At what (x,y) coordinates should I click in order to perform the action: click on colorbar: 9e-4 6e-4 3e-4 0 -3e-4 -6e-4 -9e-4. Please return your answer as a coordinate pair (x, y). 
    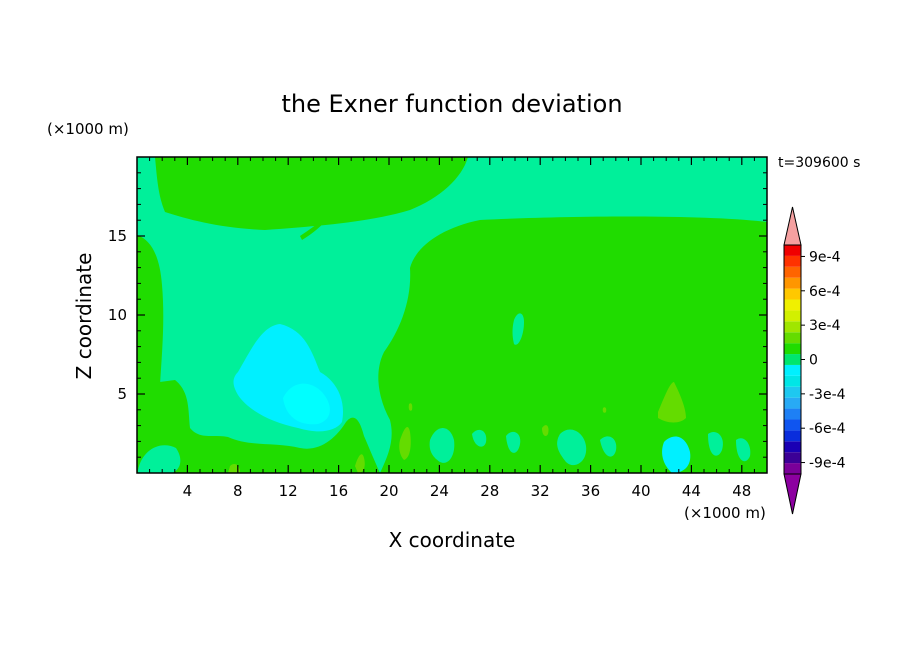
    Looking at the image, I should click on (814, 360).